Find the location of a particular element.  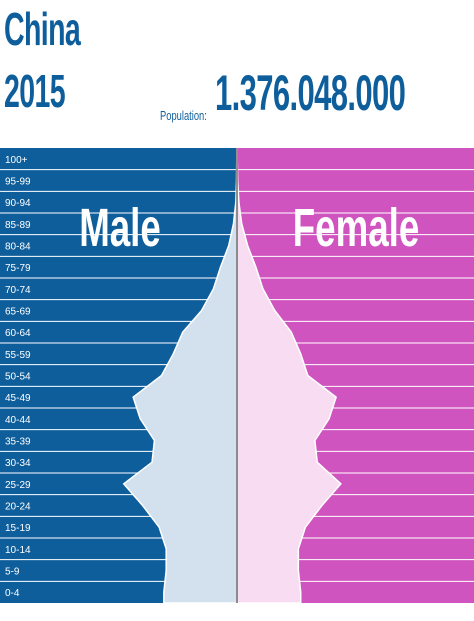

age-label: 15-19 is located at coordinates (18, 528).